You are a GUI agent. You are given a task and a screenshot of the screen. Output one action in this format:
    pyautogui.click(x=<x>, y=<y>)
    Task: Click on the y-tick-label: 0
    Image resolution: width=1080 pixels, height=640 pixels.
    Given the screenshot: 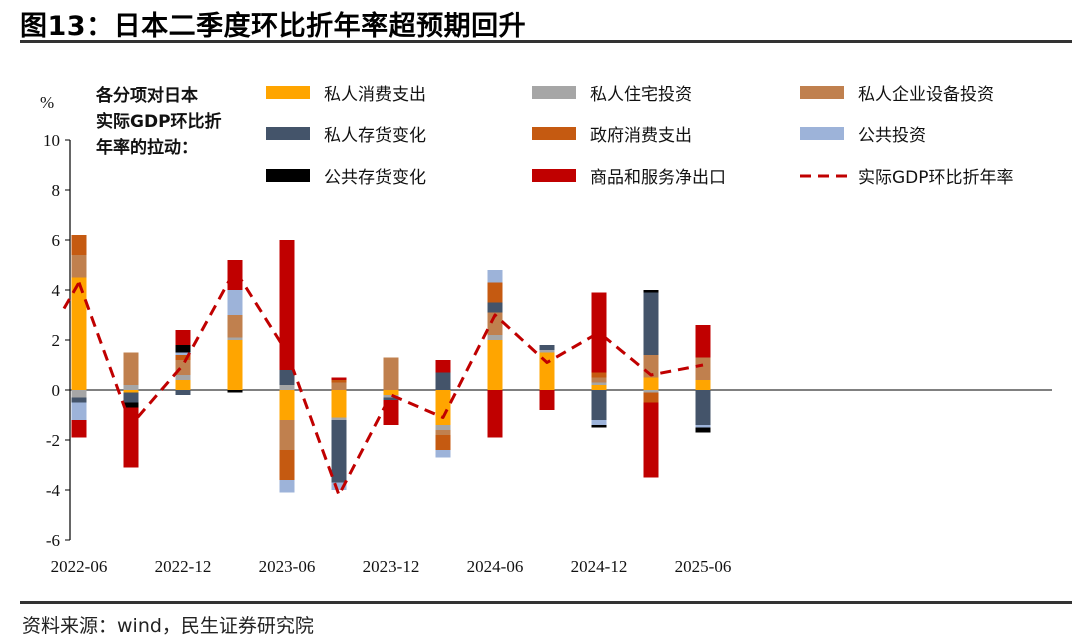 What is the action you would take?
    pyautogui.click(x=56, y=390)
    